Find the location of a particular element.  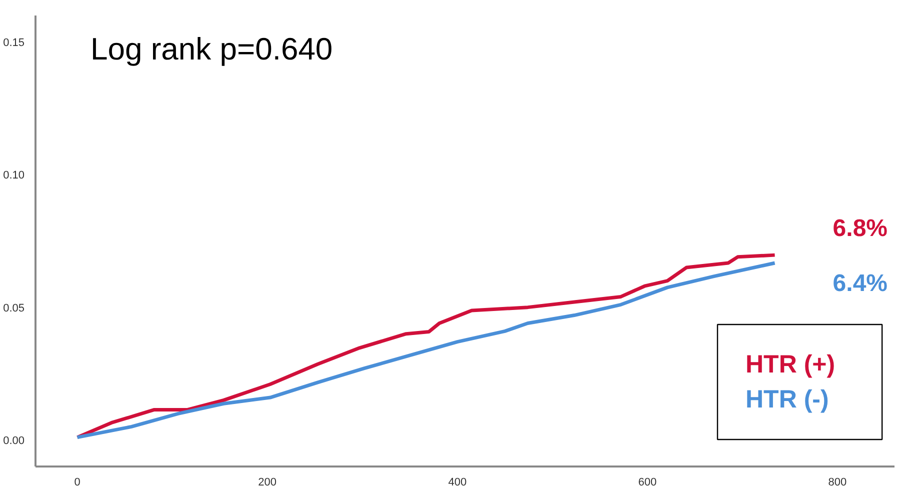

y-tick-label: 0.00 is located at coordinates (14, 440).